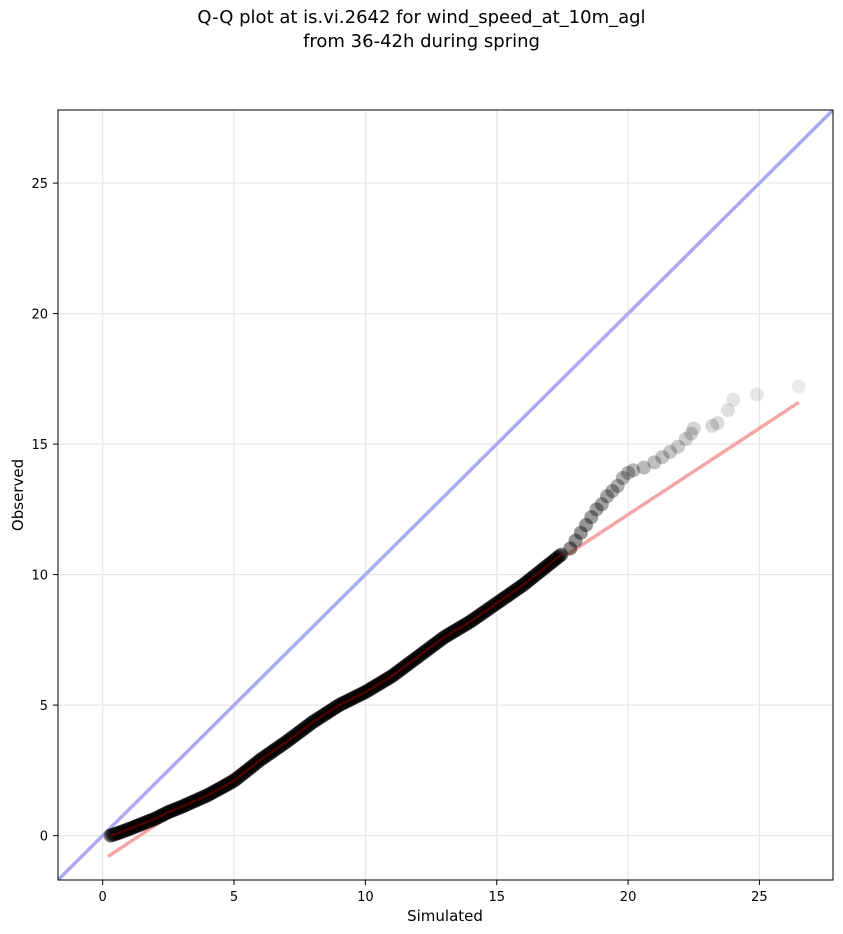 The width and height of the screenshot is (843, 934). Describe the element at coordinates (44, 706) in the screenshot. I see `y-tick-label: 5` at that location.